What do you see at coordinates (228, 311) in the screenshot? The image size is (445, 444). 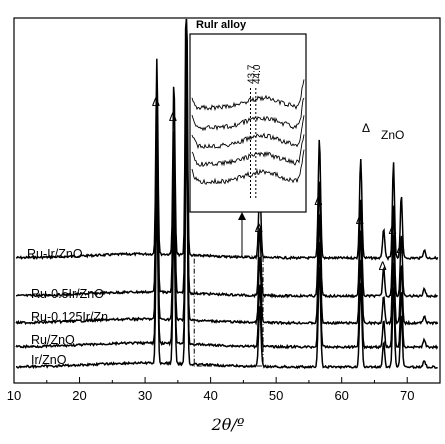 I see `zoom-box` at bounding box center [228, 311].